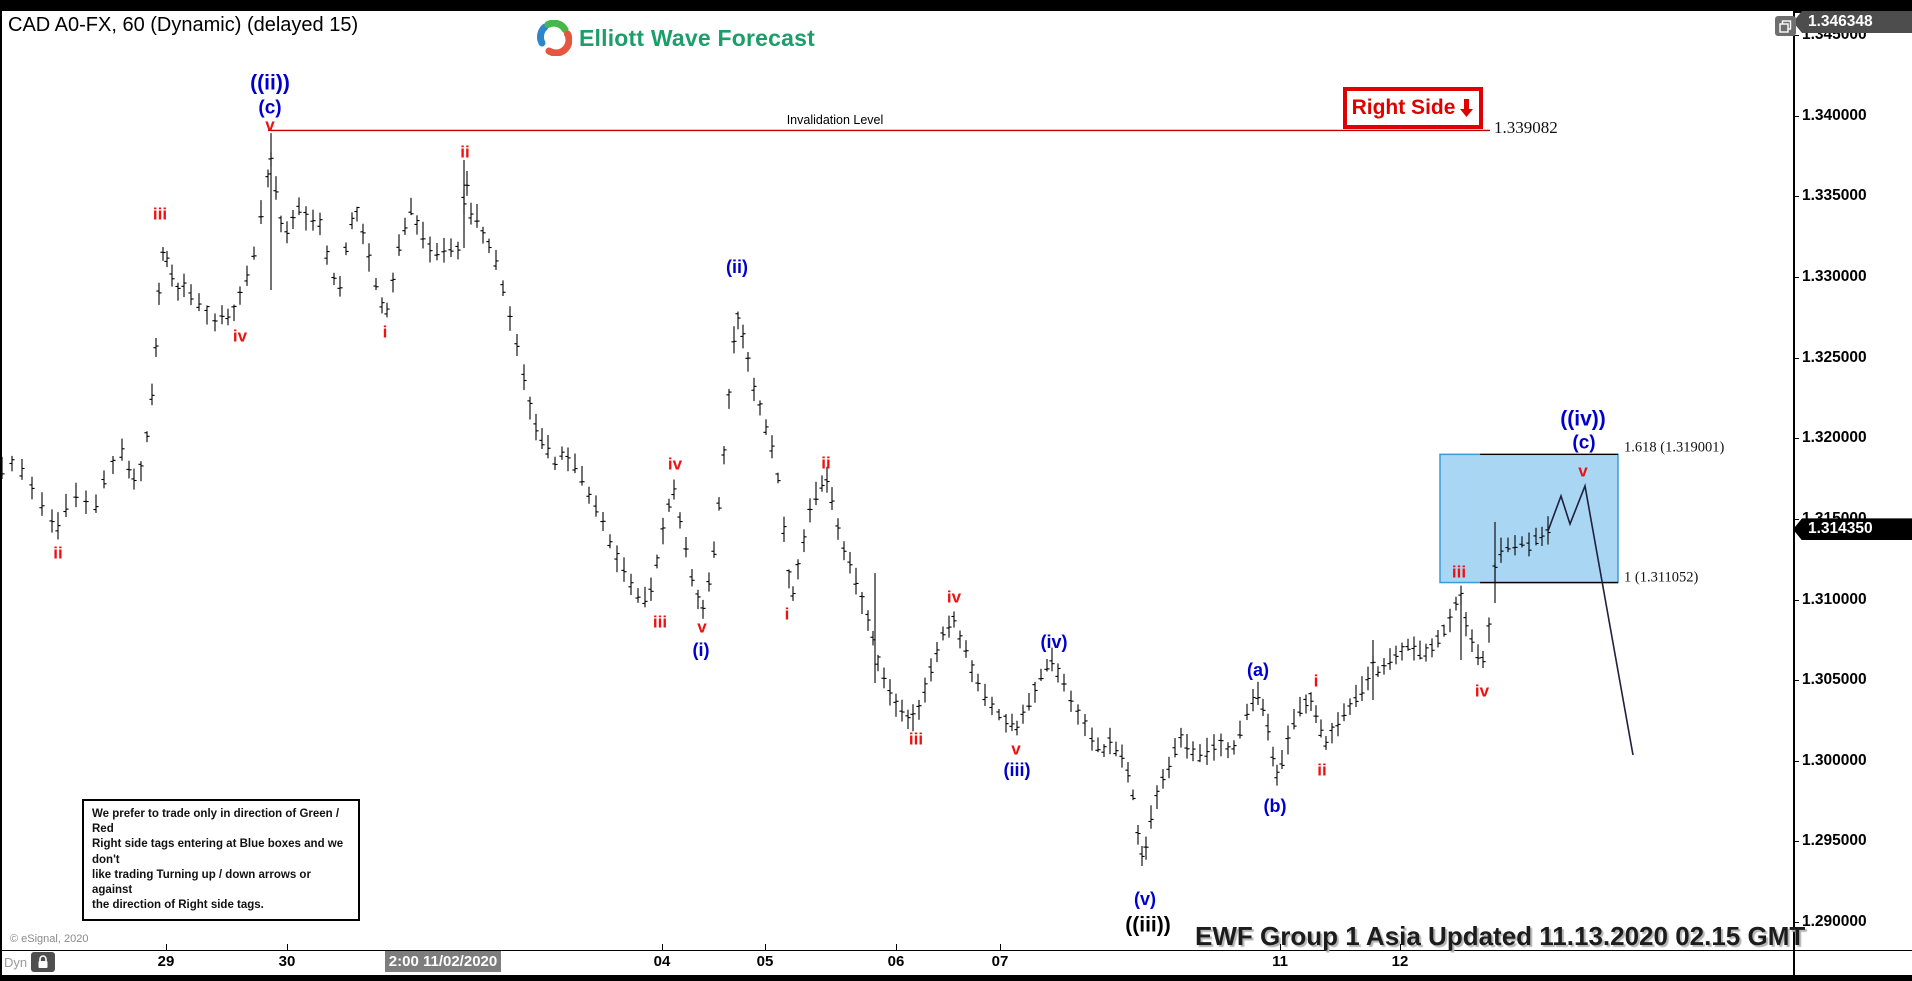 The width and height of the screenshot is (1912, 981). I want to click on forecast-projection-path, so click(1590, 619).